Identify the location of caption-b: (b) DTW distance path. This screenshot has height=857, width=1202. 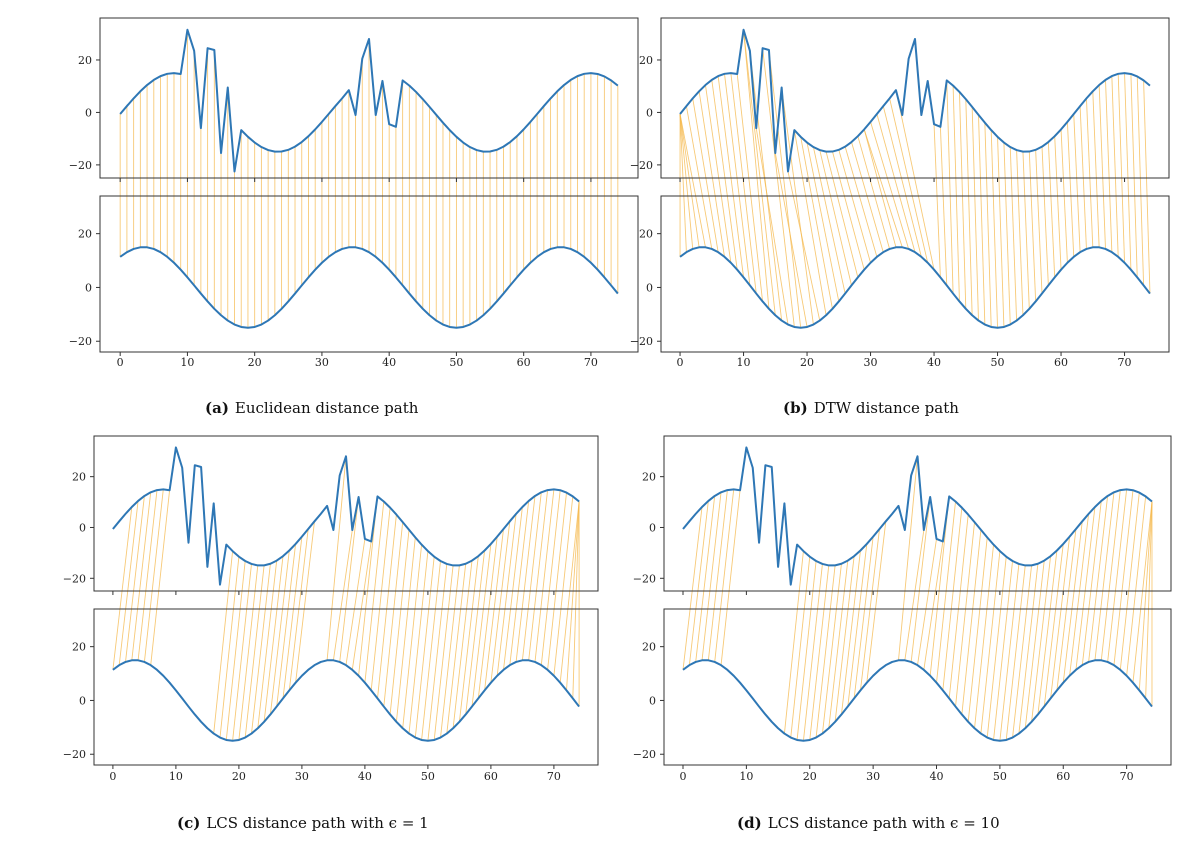
(871, 408).